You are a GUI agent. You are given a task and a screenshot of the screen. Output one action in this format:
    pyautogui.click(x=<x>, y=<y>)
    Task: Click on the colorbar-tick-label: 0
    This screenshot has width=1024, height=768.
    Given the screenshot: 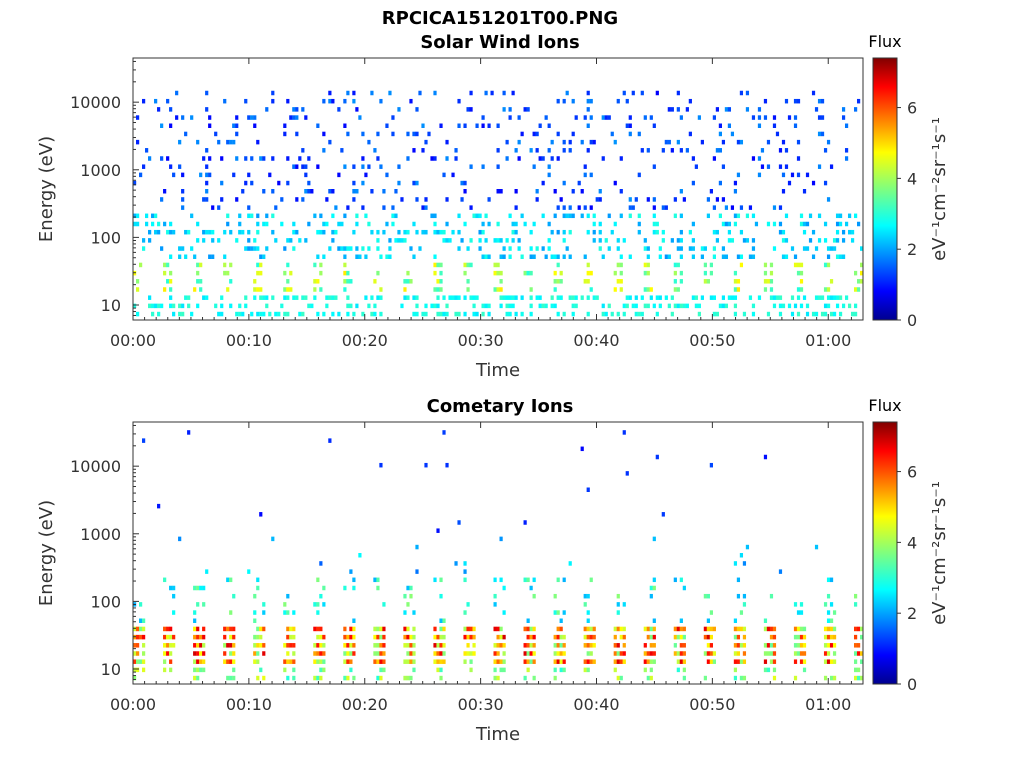 What is the action you would take?
    pyautogui.click(x=912, y=320)
    